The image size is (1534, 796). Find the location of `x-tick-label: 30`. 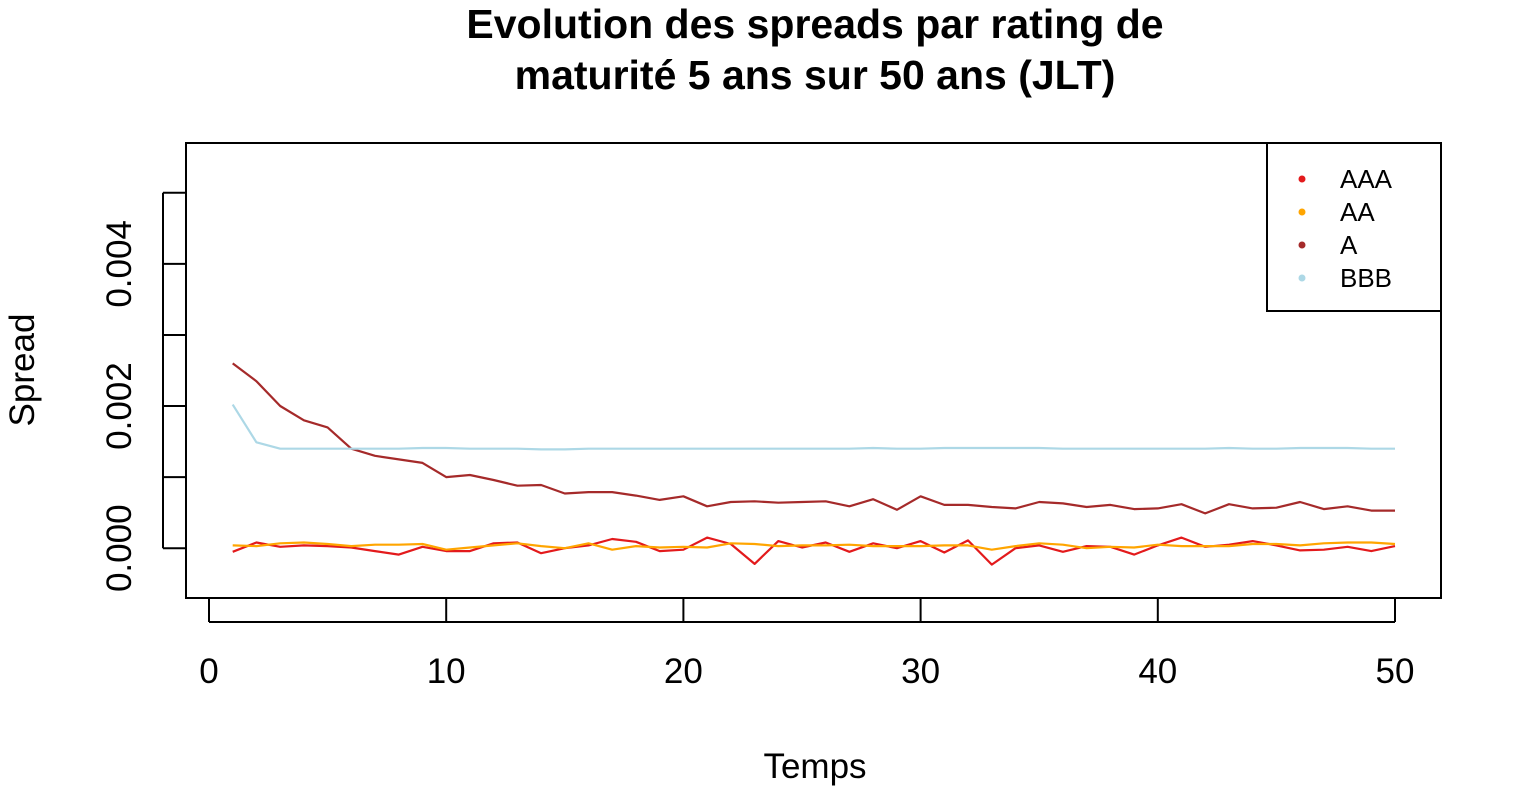

x-tick-label: 30 is located at coordinates (920, 671).